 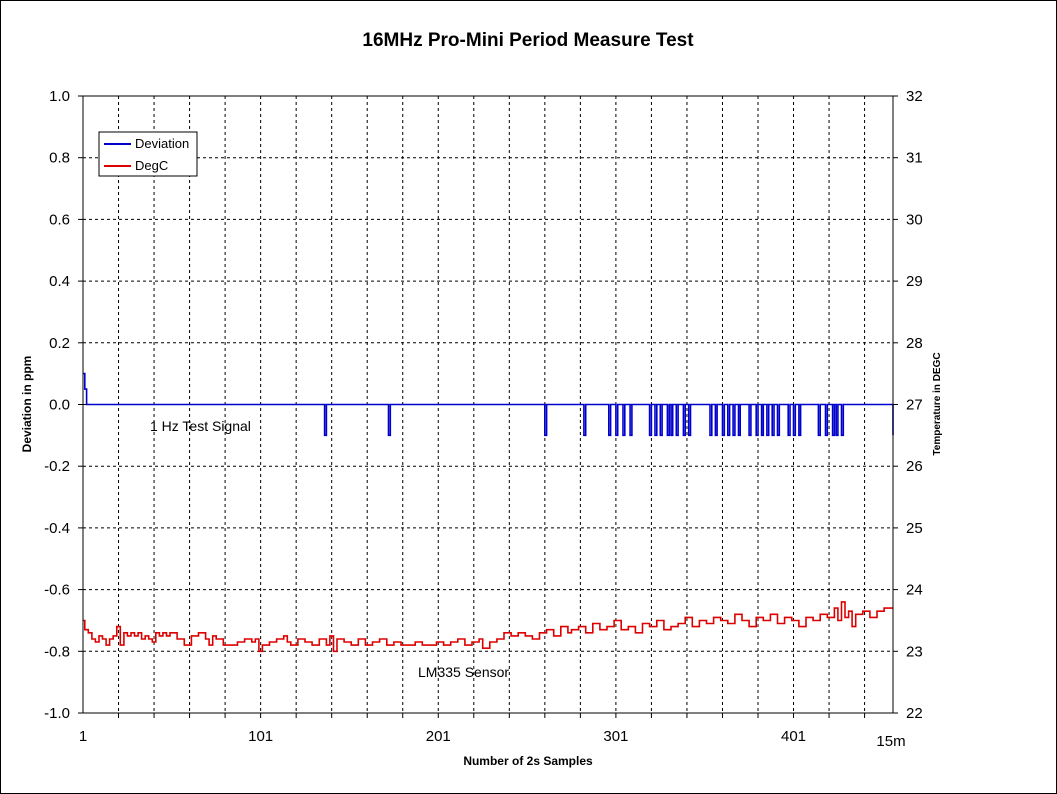 I want to click on y-axis-label: Deviation in ppm, so click(x=27, y=404).